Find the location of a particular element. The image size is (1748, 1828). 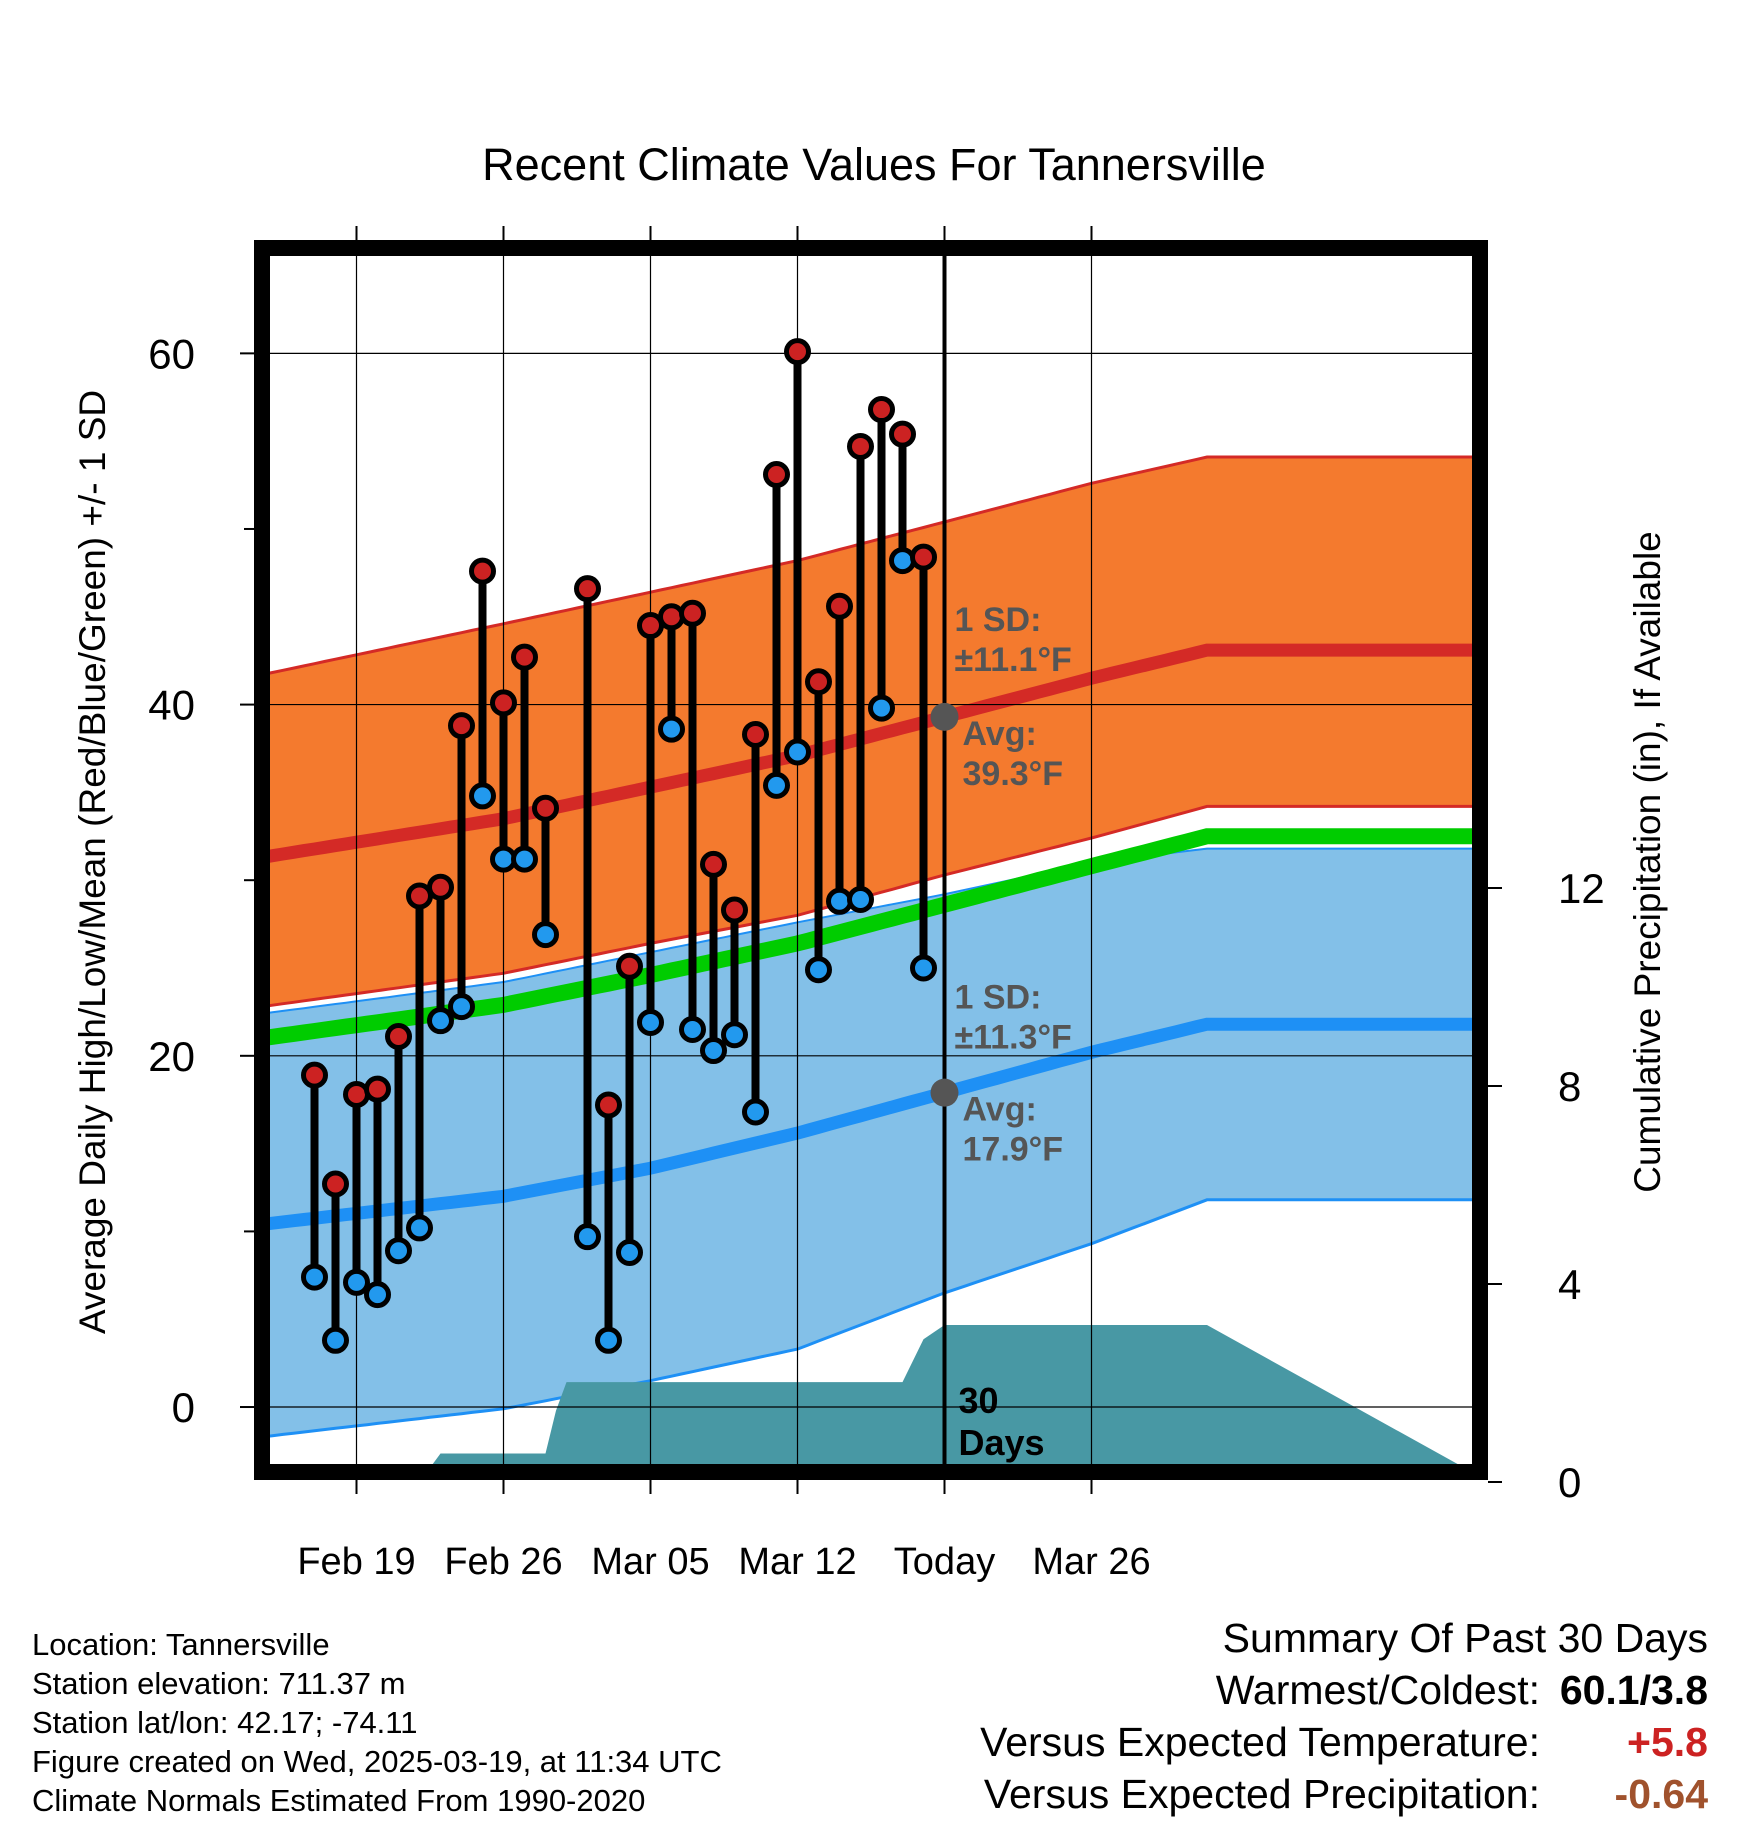

low-normal-line is located at coordinates (871, 1124).